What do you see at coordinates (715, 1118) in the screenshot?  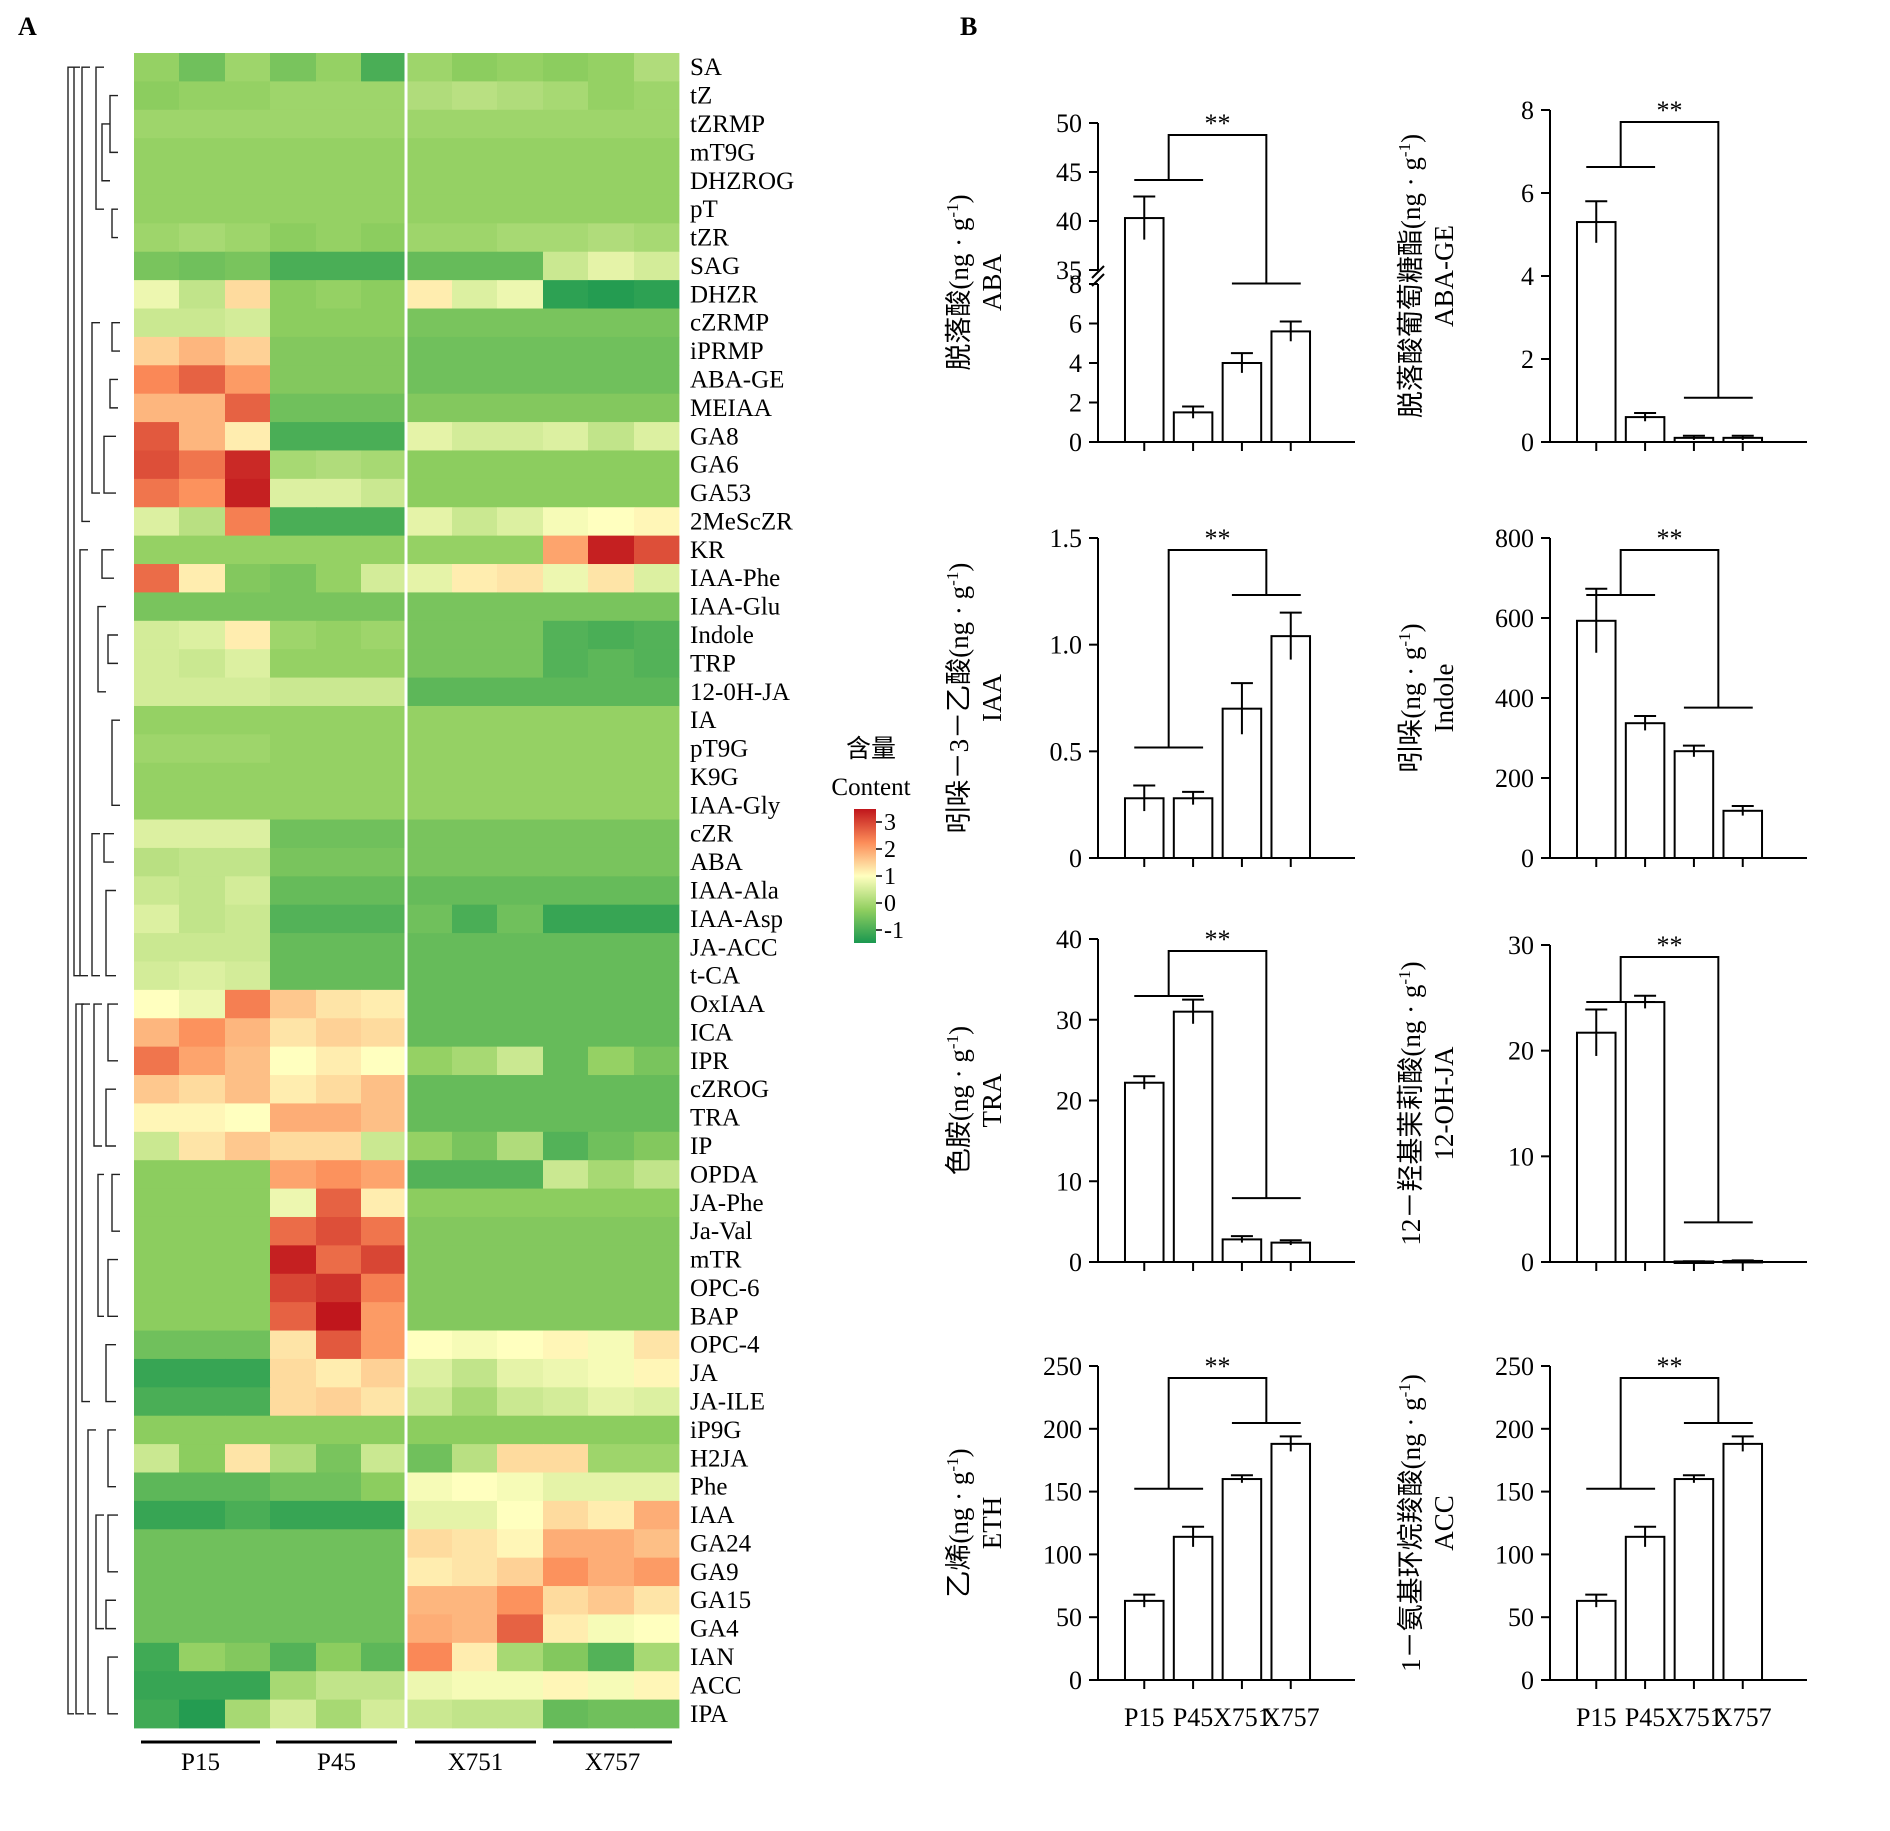 I see `row-label: TRA` at bounding box center [715, 1118].